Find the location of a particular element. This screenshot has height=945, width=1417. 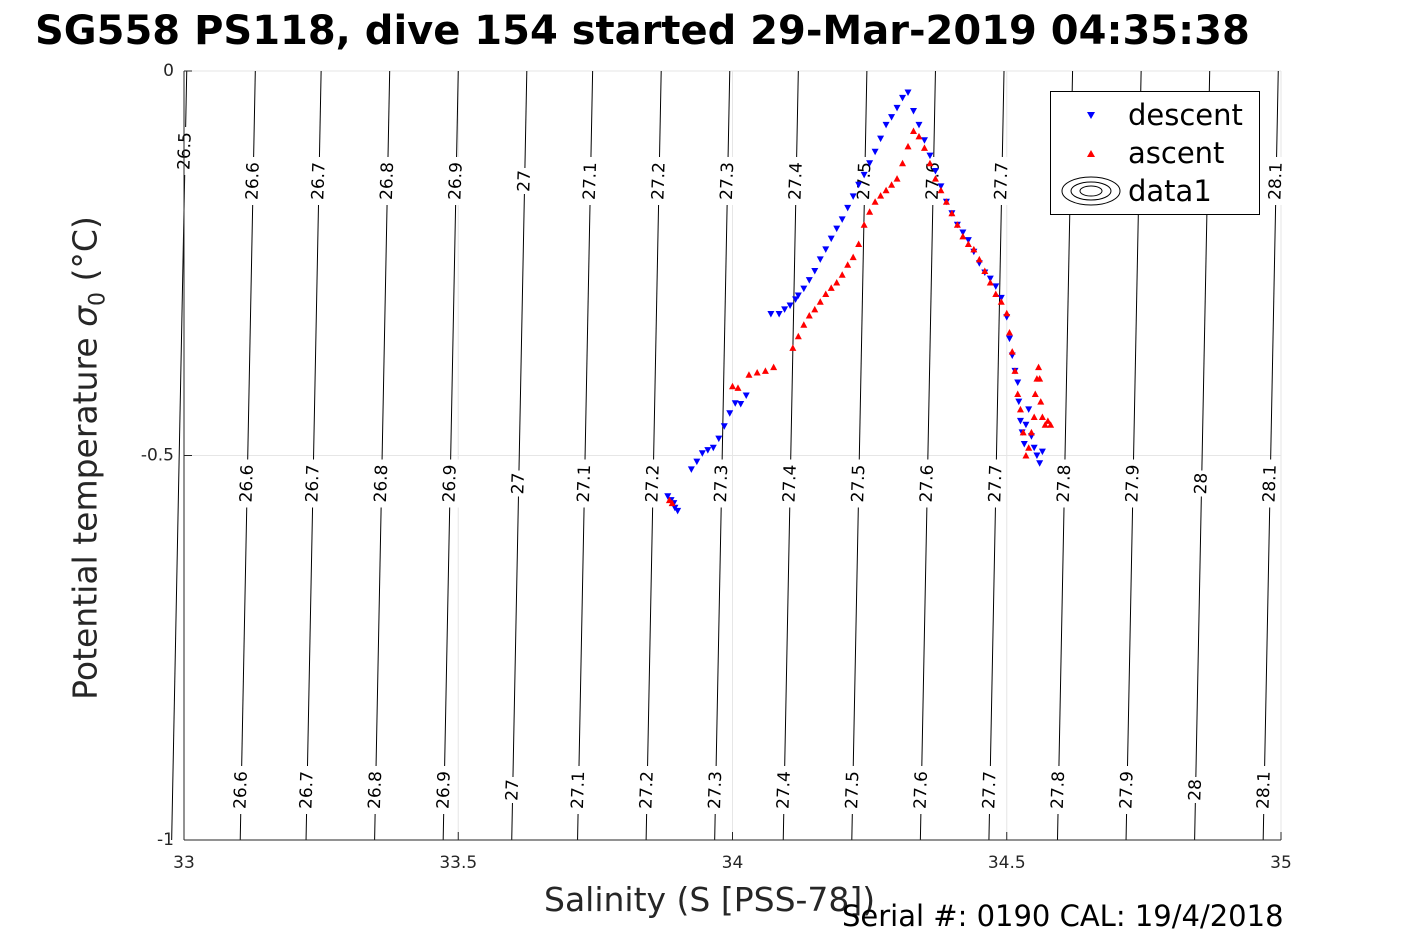

contour-label: 26.9 is located at coordinates (455, 181).